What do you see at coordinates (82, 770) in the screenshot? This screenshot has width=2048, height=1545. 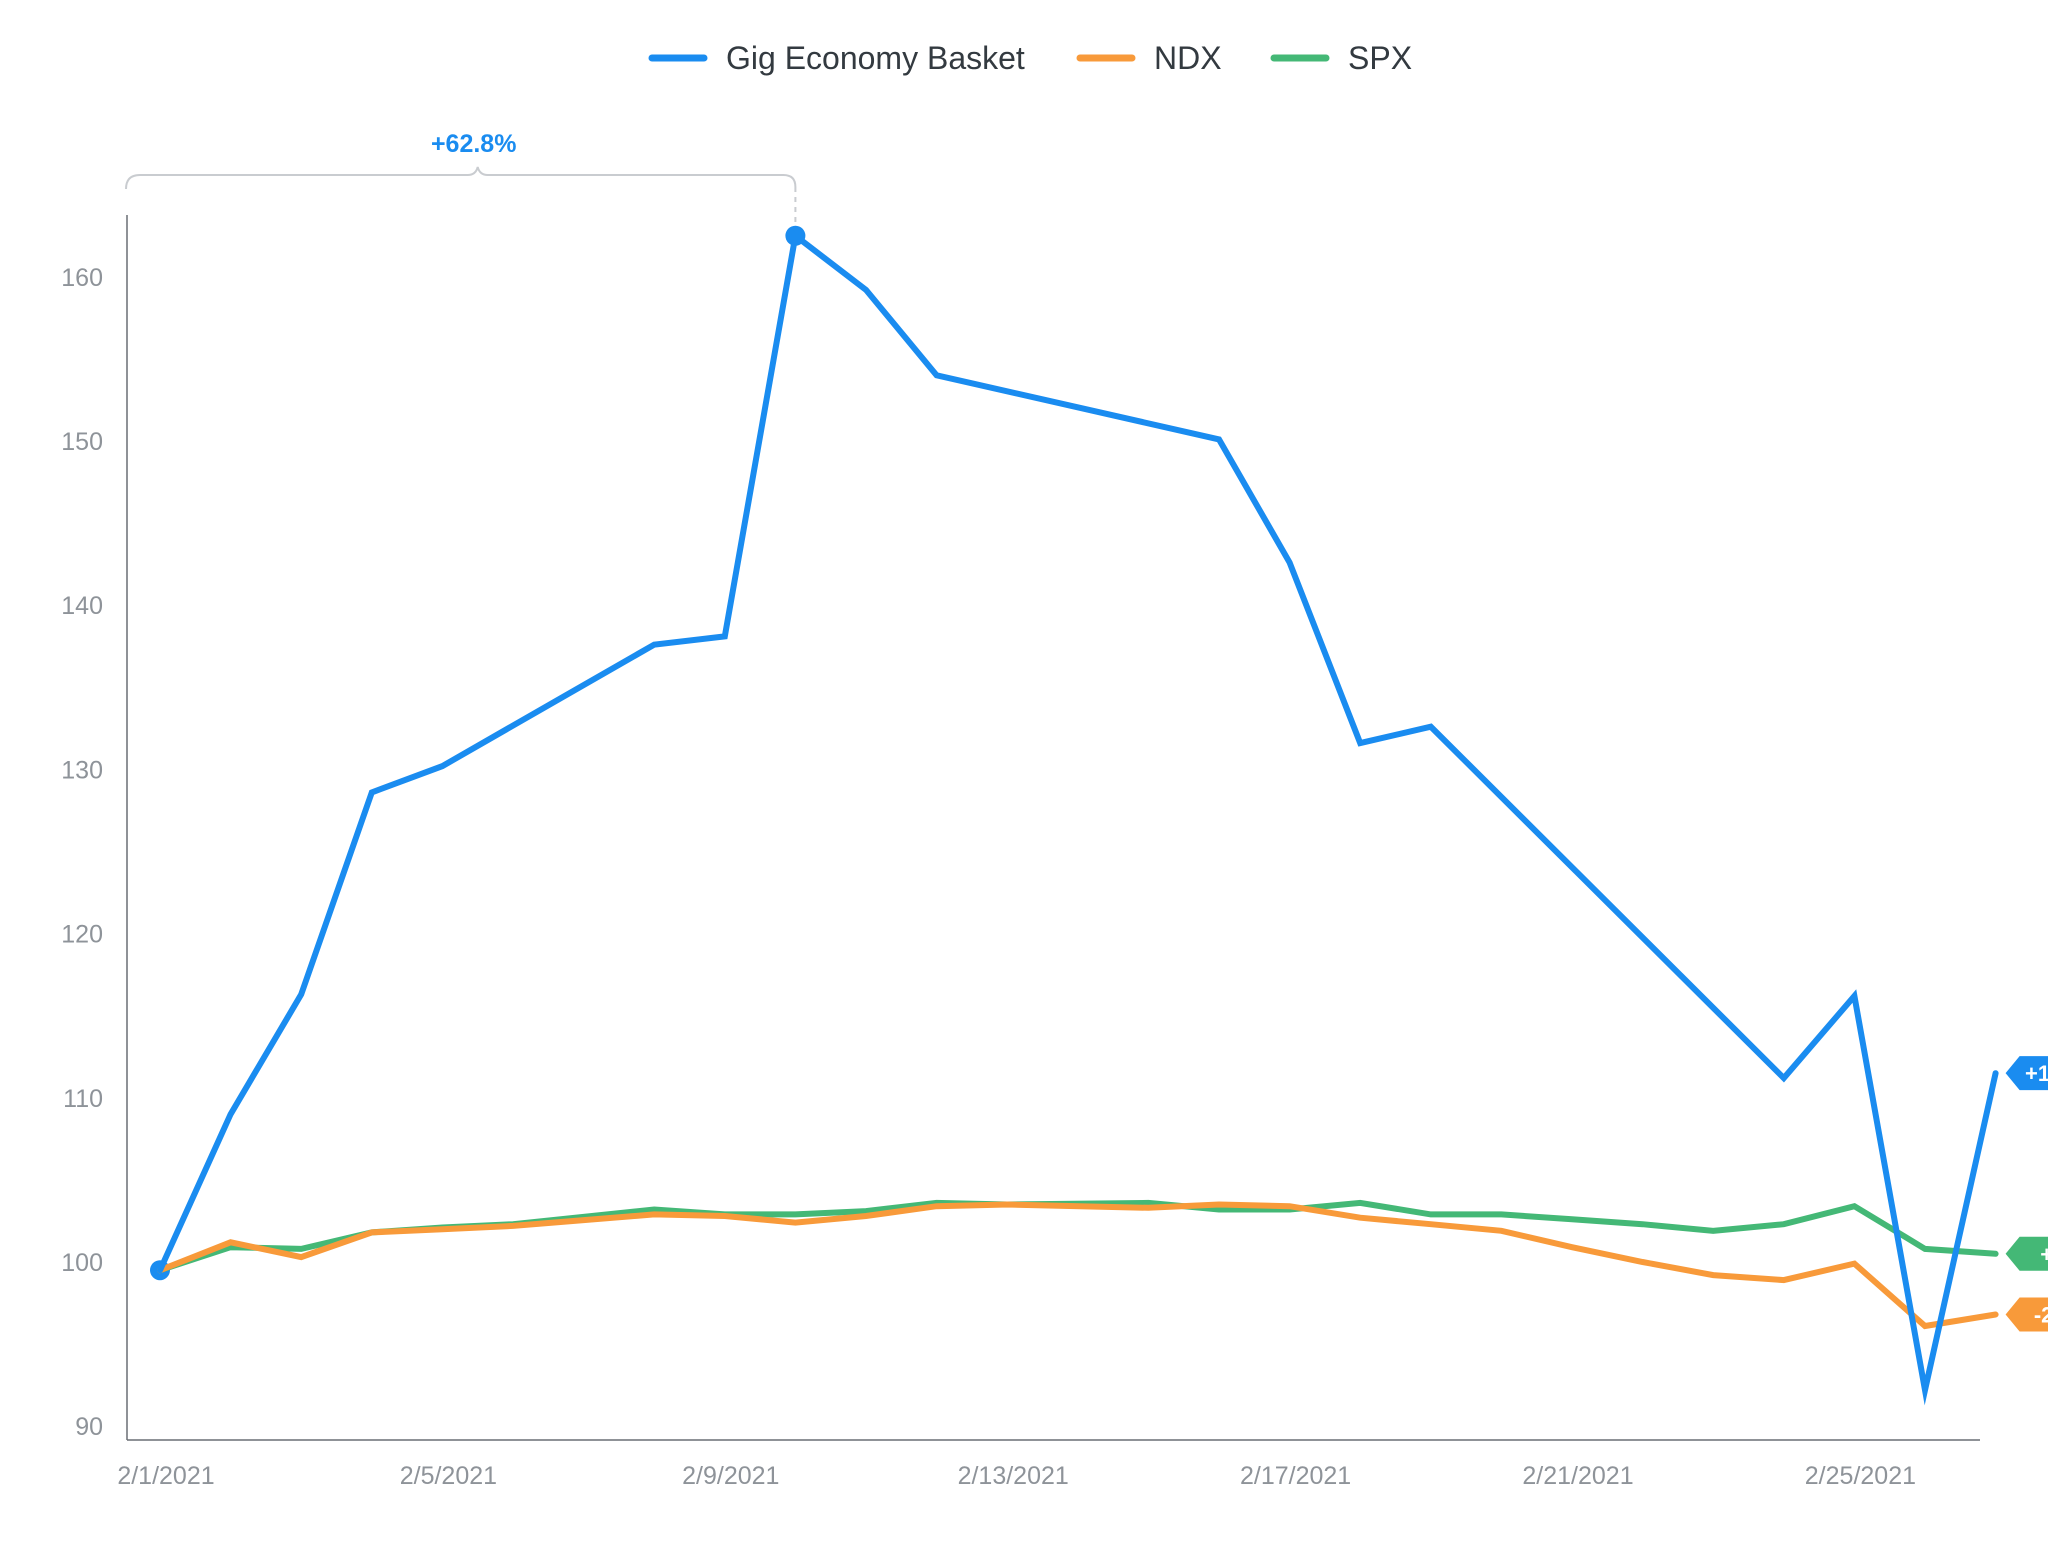 I see `y-tick-label: 130` at bounding box center [82, 770].